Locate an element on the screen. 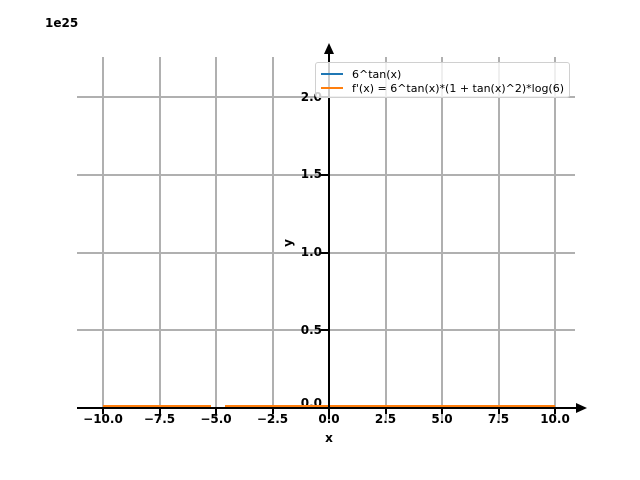 Image resolution: width=640 pixels, height=480 pixels. y-axis-offset-text: 1e25 is located at coordinates (62, 23).